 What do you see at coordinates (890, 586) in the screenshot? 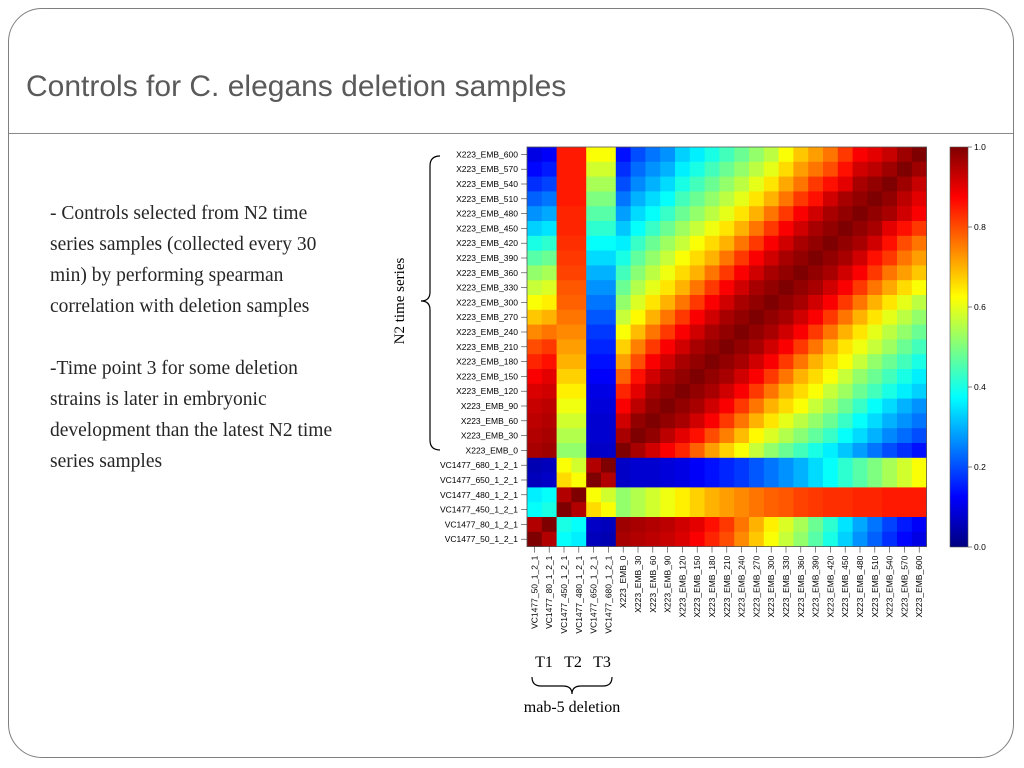
I see `column-label: X223_EMB_540` at bounding box center [890, 586].